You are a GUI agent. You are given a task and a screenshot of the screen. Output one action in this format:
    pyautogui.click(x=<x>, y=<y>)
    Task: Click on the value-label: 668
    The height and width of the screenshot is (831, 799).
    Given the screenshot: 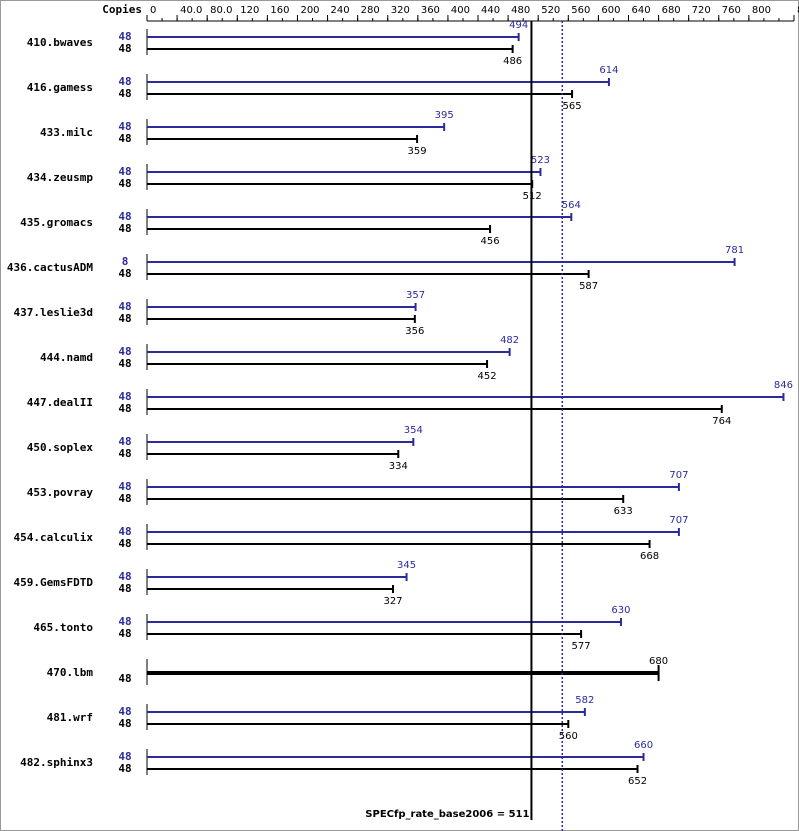 What is the action you would take?
    pyautogui.click(x=649, y=556)
    